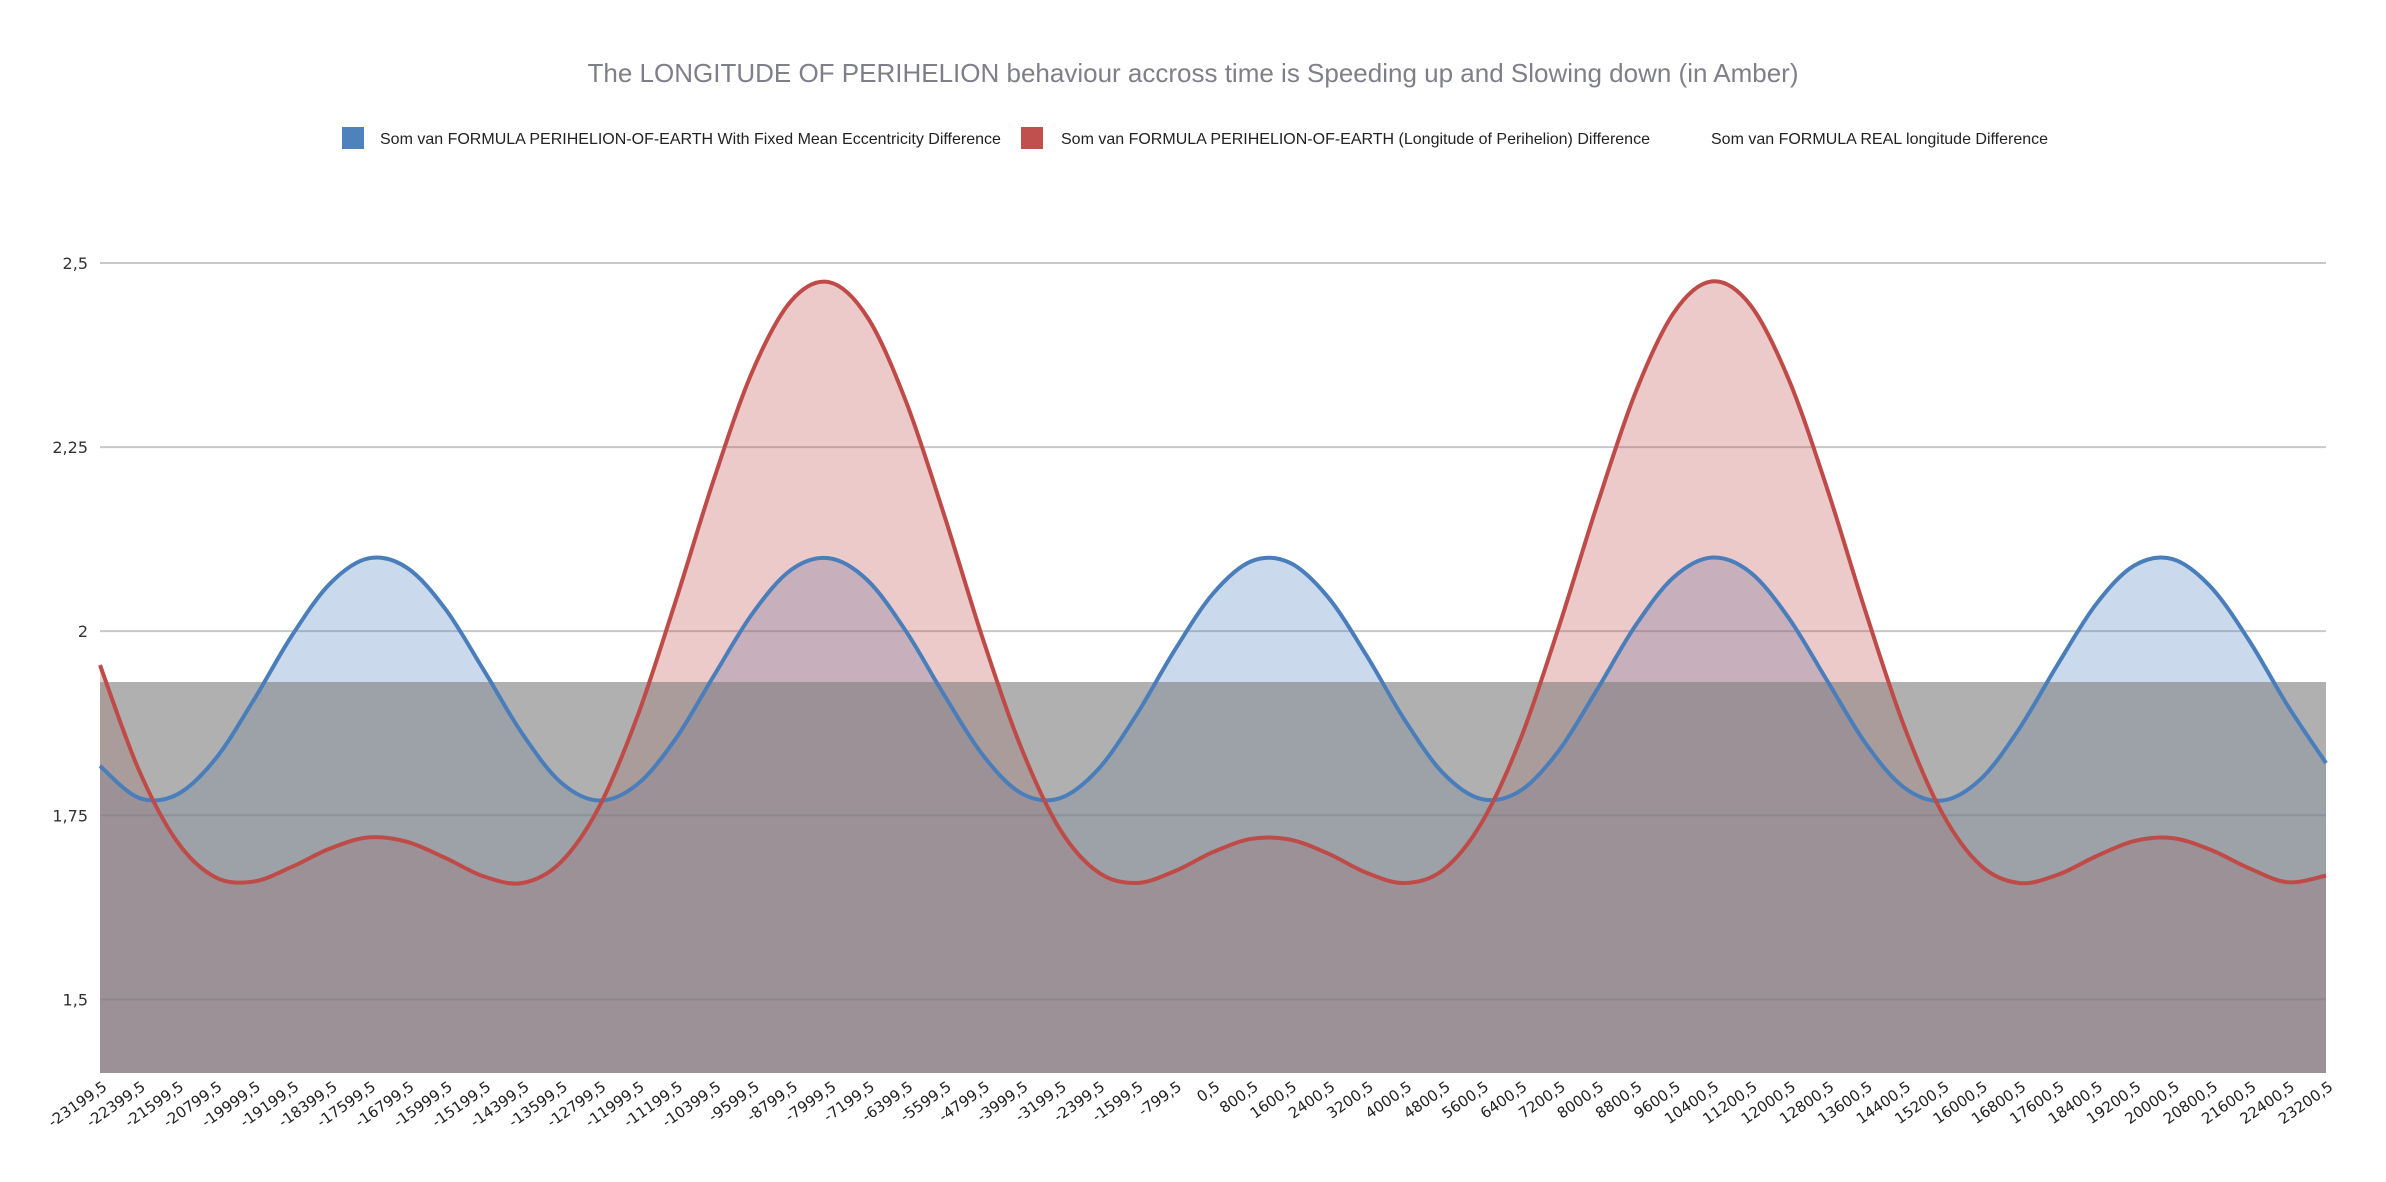 The height and width of the screenshot is (1182, 2386). What do you see at coordinates (70, 447) in the screenshot?
I see `y-tick-label: 2,25` at bounding box center [70, 447].